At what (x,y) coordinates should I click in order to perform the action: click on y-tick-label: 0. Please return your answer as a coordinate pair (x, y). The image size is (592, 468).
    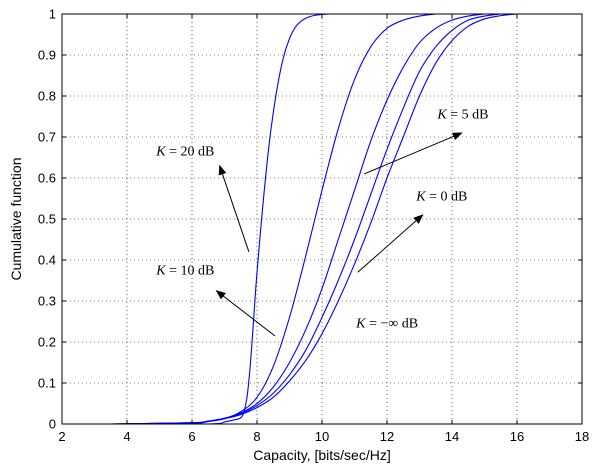
    Looking at the image, I should click on (52, 424).